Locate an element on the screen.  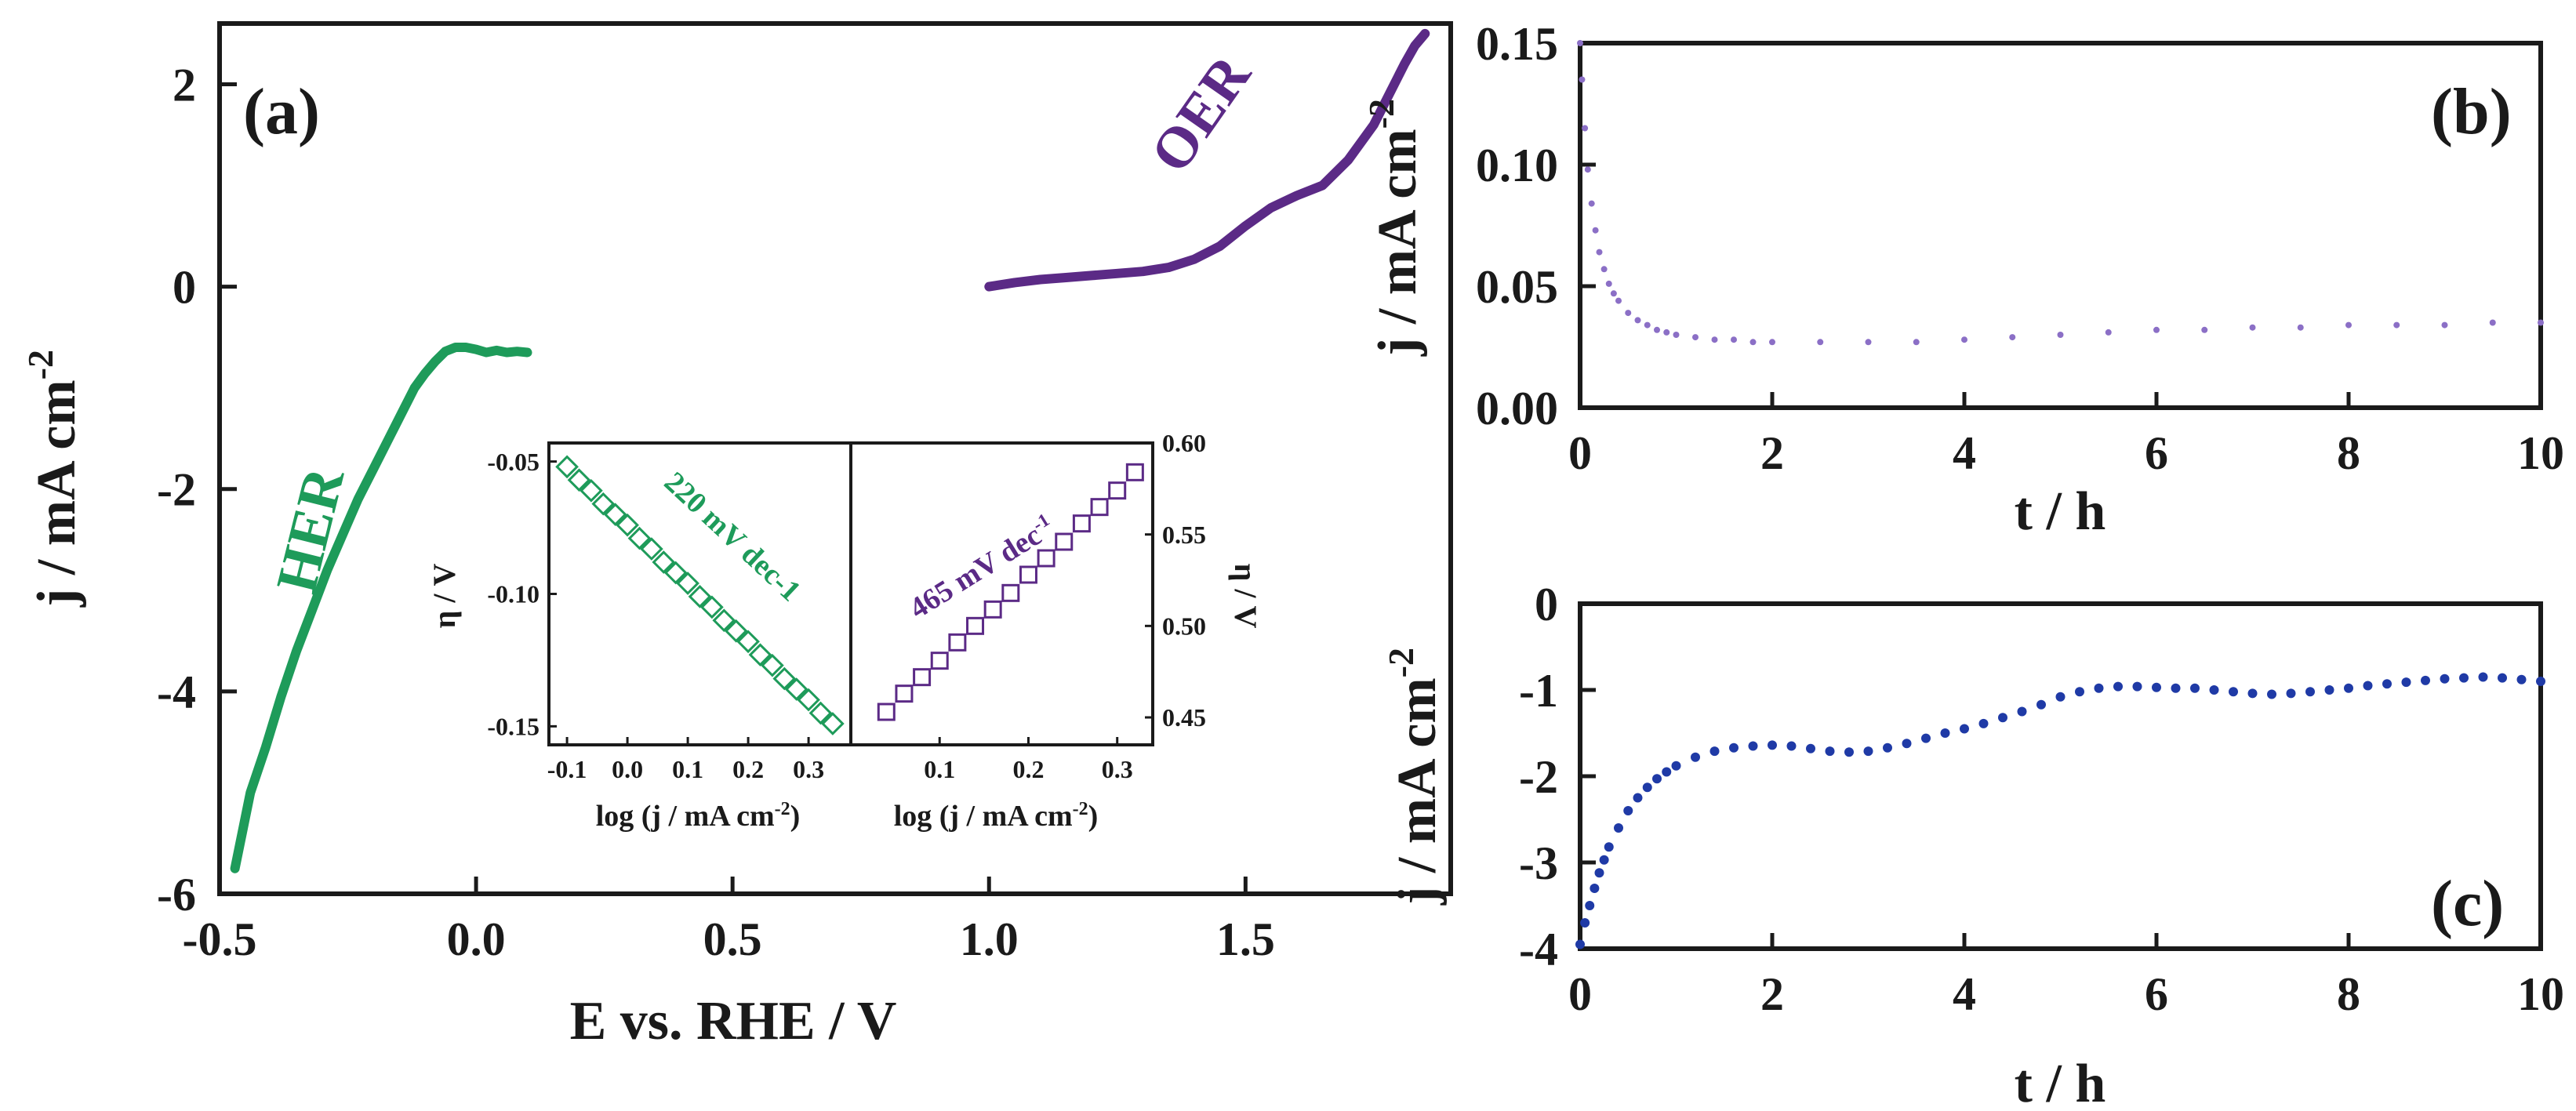
inset-her-x-axis-label: log (j / mA cm-2) is located at coordinates (698, 816).